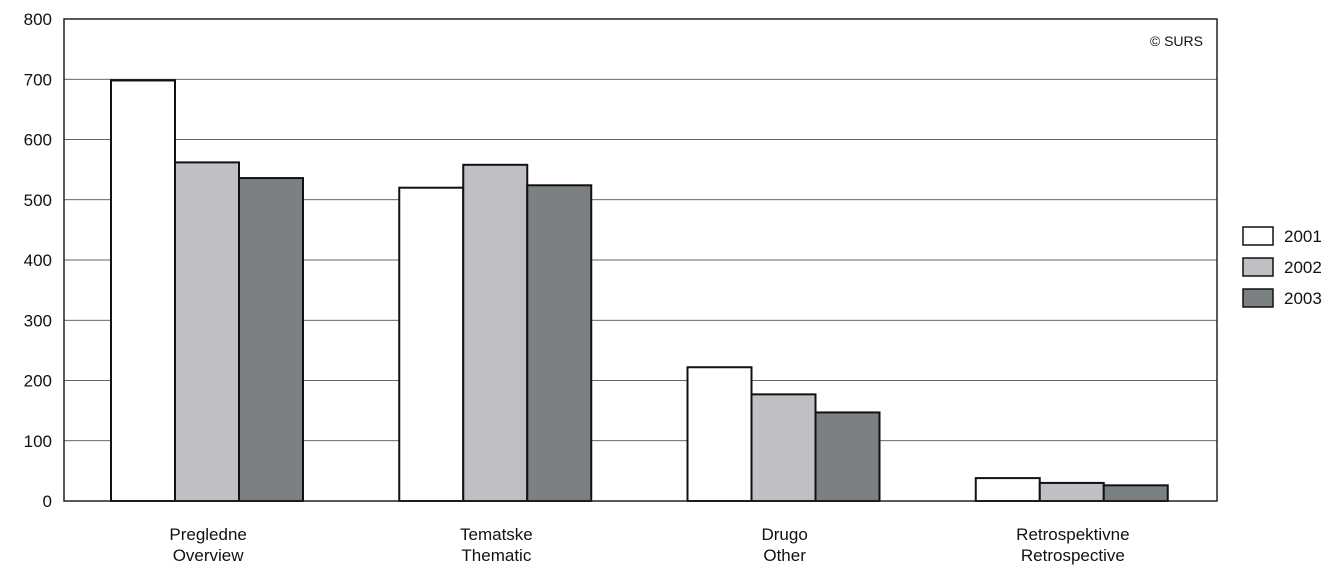 This screenshot has height=571, width=1342. I want to click on category-label: Other, so click(784, 555).